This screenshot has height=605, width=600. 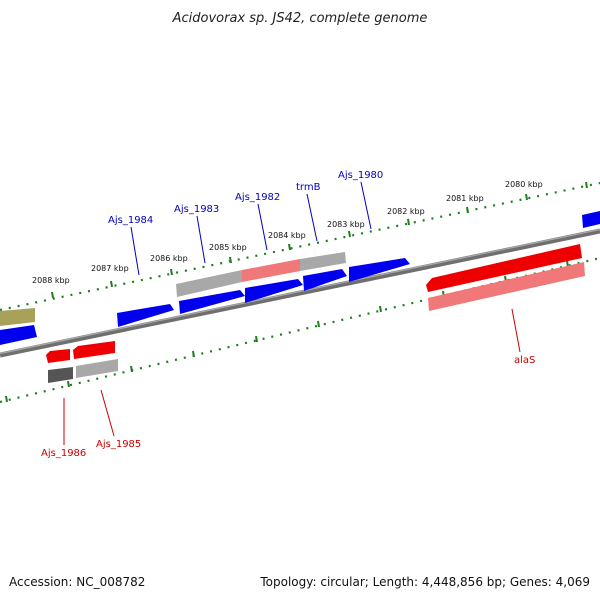 What do you see at coordinates (251, 228) in the screenshot?
I see `top-gene-labels` at bounding box center [251, 228].